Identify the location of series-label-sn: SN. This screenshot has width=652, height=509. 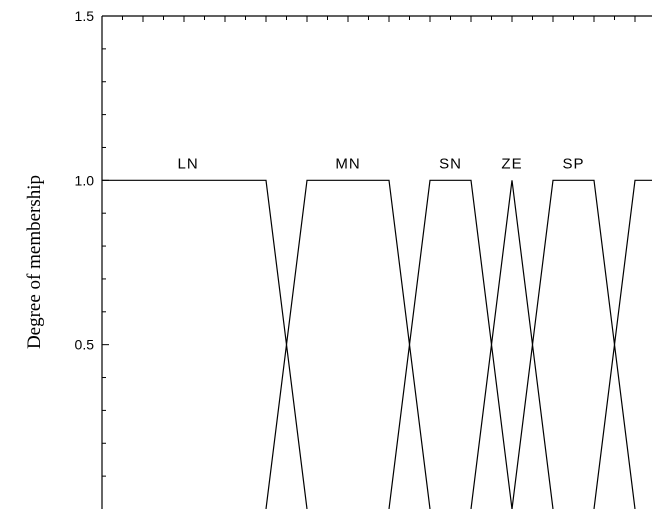
(450, 163).